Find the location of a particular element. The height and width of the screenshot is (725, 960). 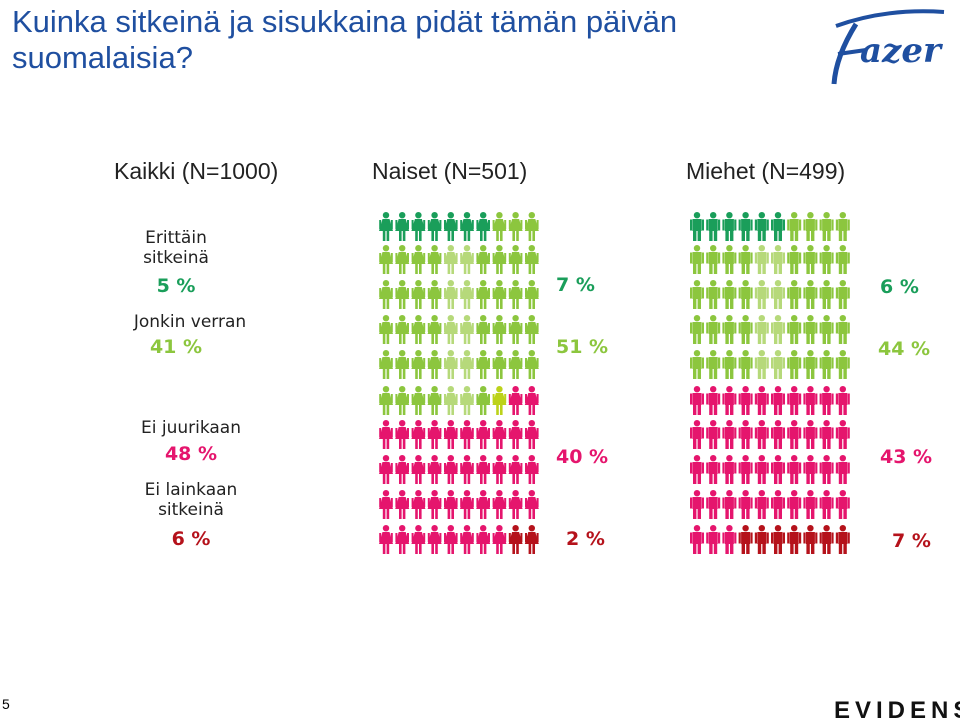

pct-men-hardly: 43 % is located at coordinates (906, 457).